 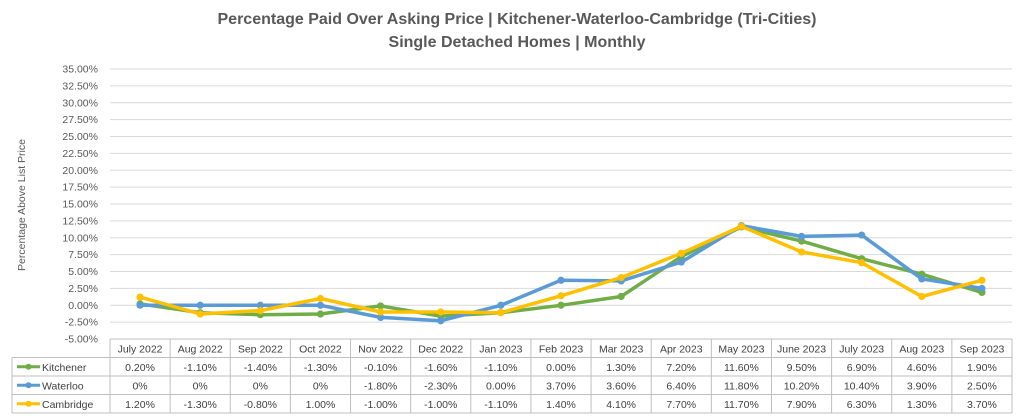 What do you see at coordinates (140, 368) in the screenshot?
I see `table-cell: 0.20%` at bounding box center [140, 368].